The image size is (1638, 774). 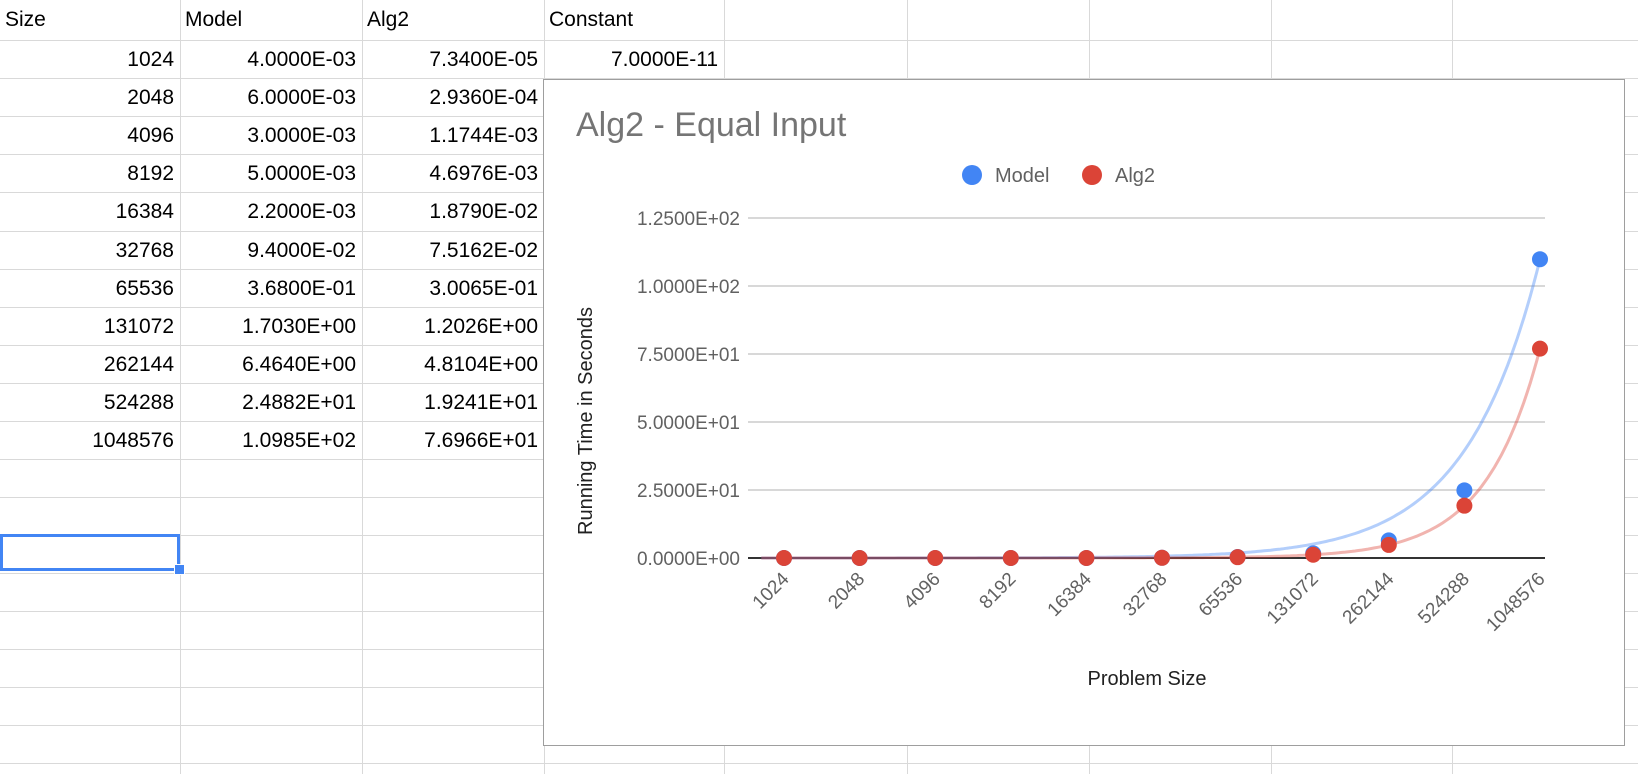 What do you see at coordinates (150, 97) in the screenshot?
I see `size-cell: 2048` at bounding box center [150, 97].